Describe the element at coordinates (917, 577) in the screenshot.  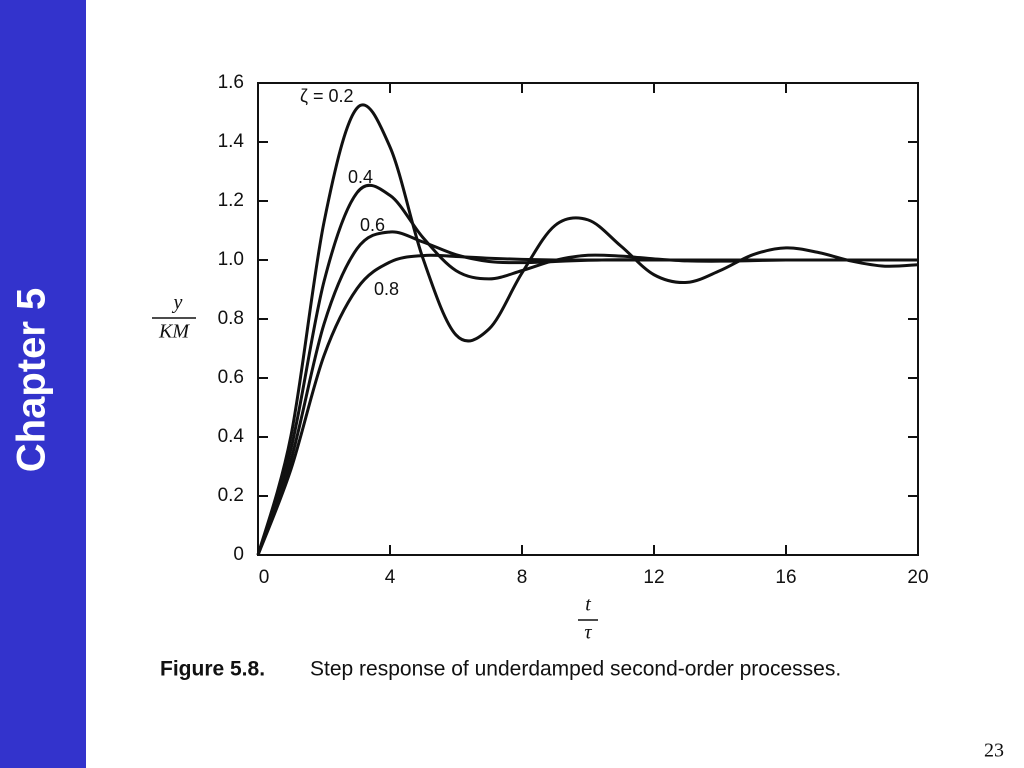
I see `x-tick-label: 20` at that location.